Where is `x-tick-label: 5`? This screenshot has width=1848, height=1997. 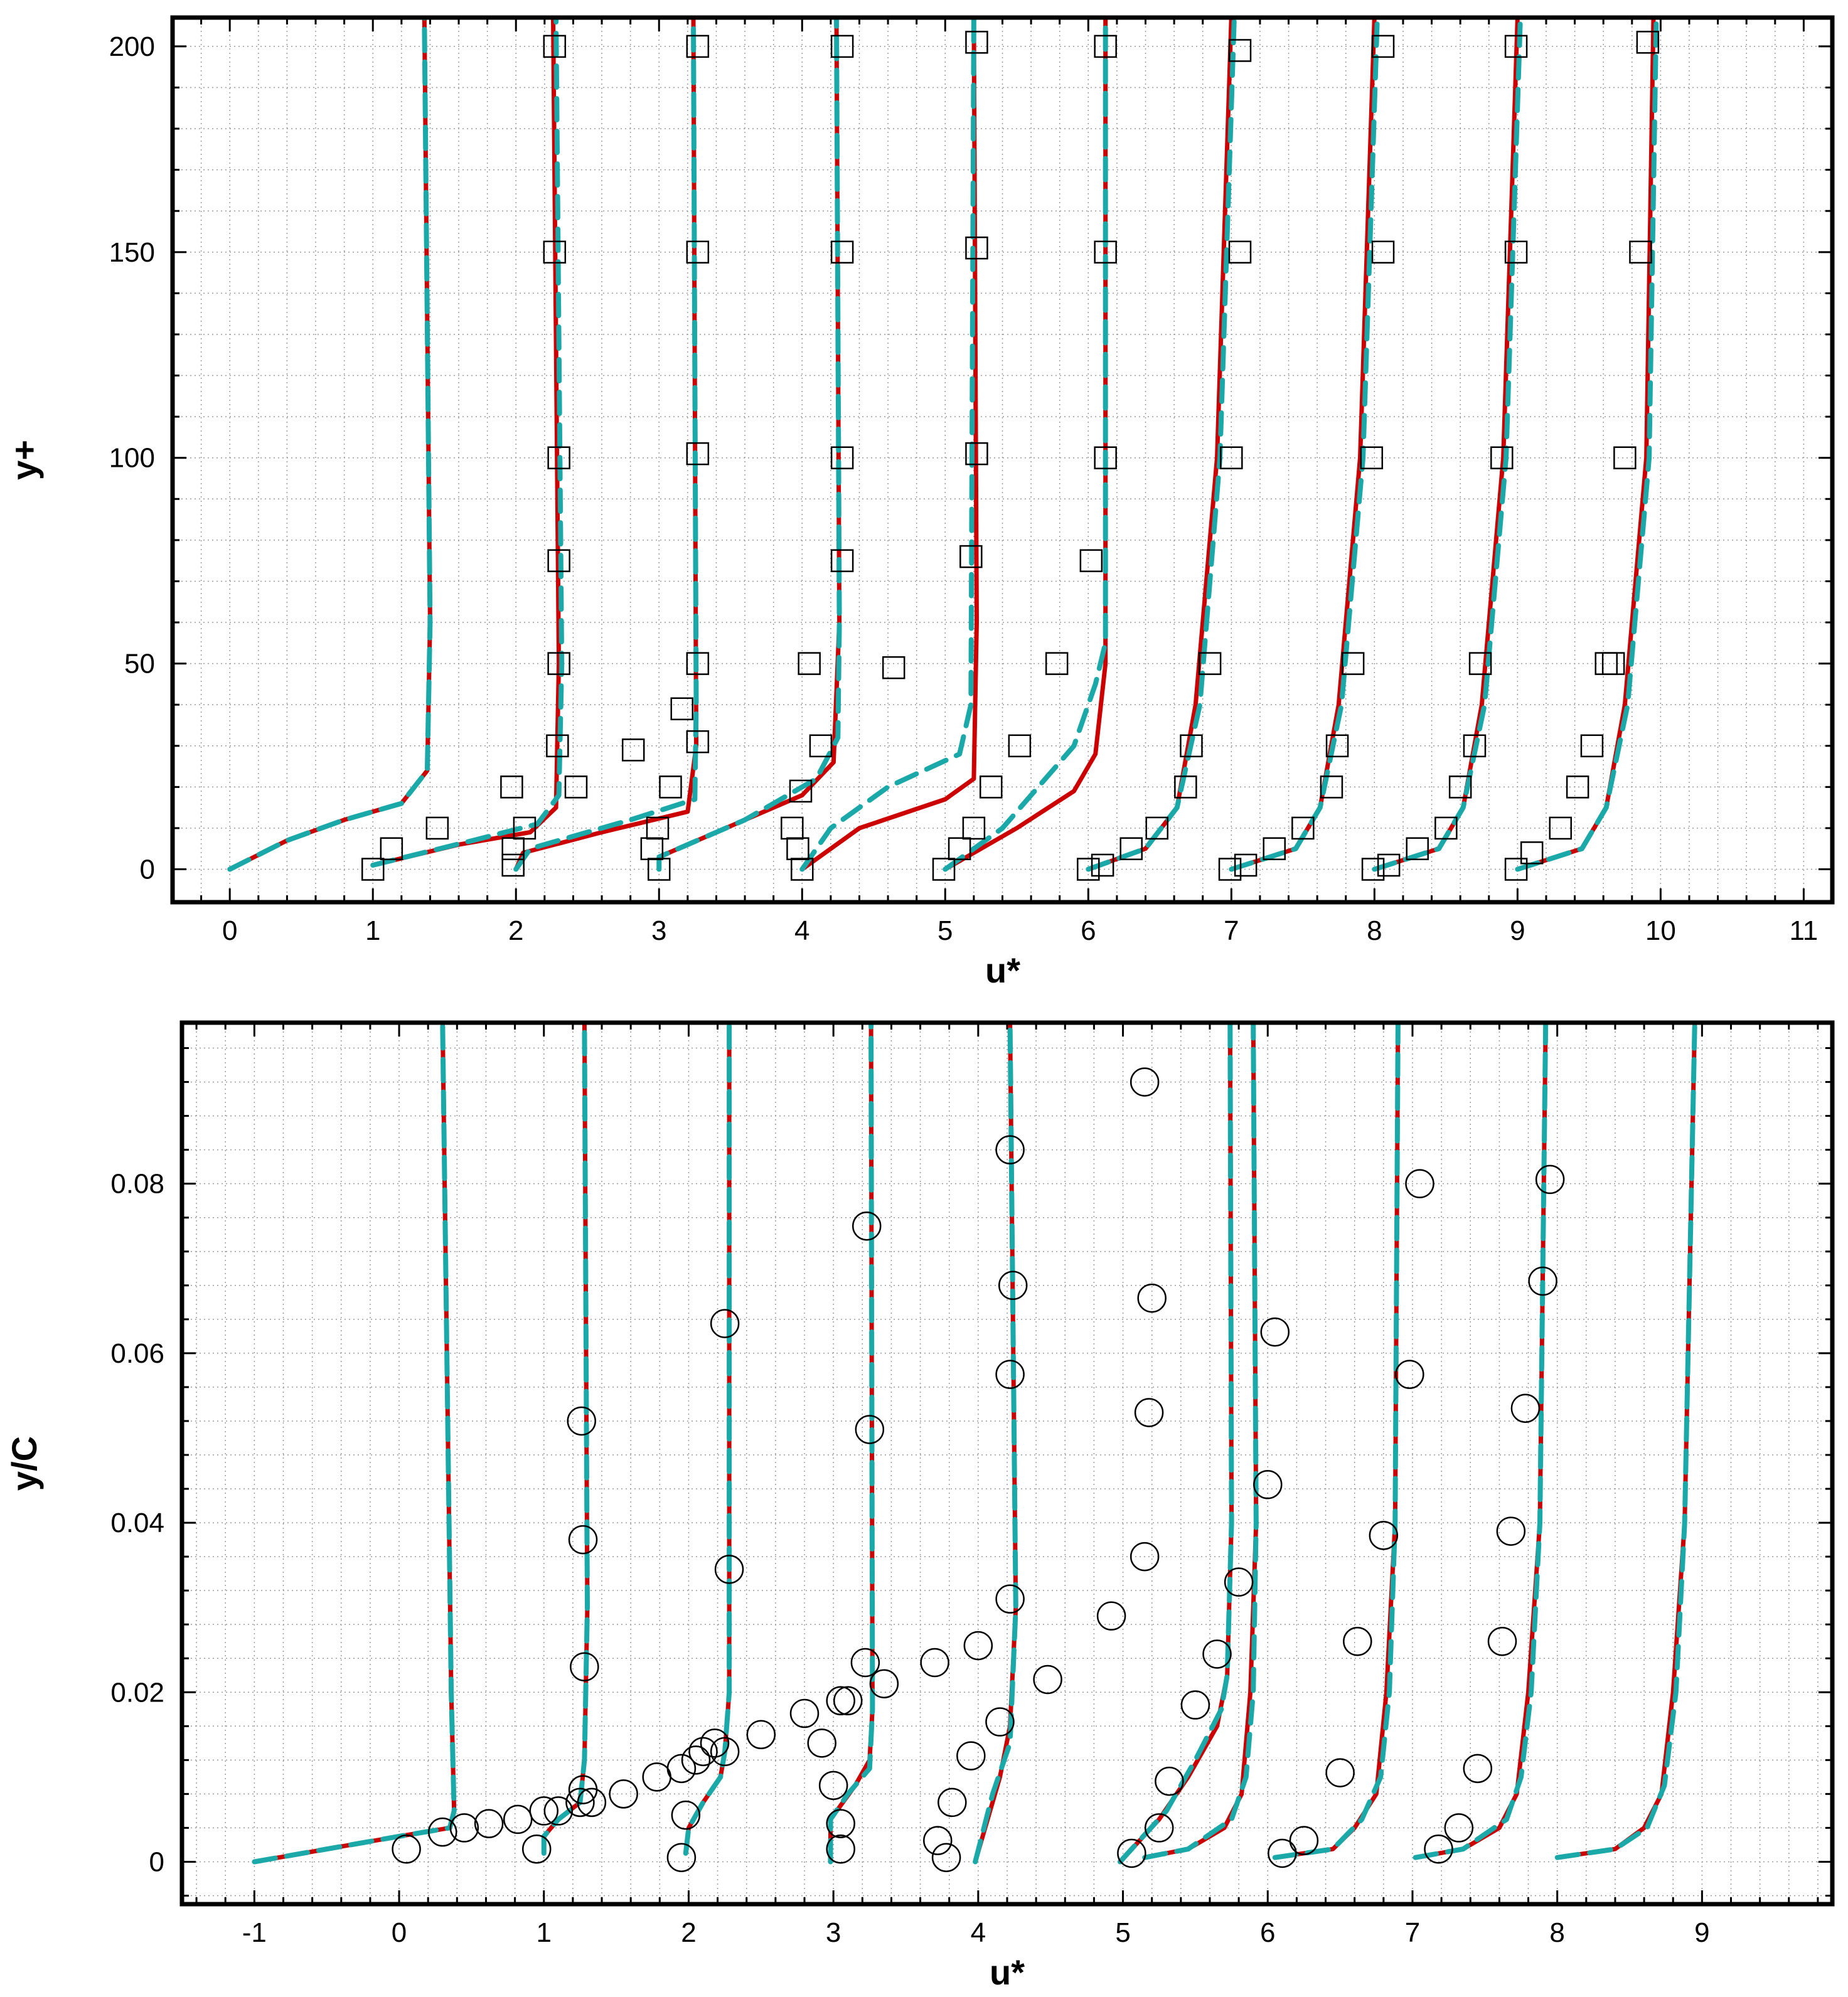
x-tick-label: 5 is located at coordinates (1122, 1932).